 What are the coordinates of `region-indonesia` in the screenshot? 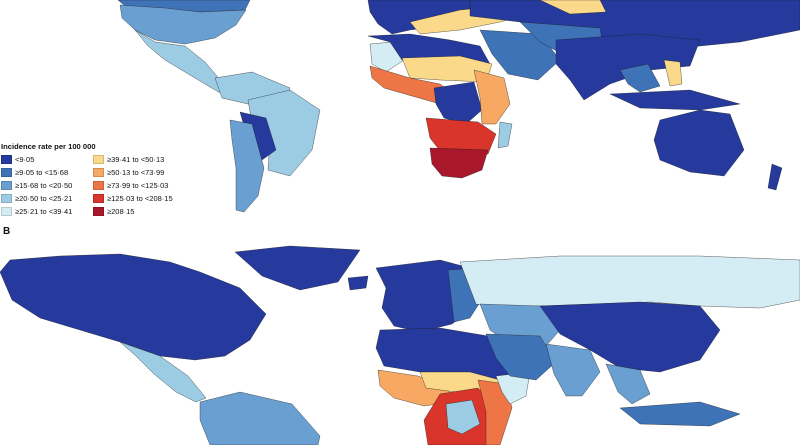 It's located at (675, 100).